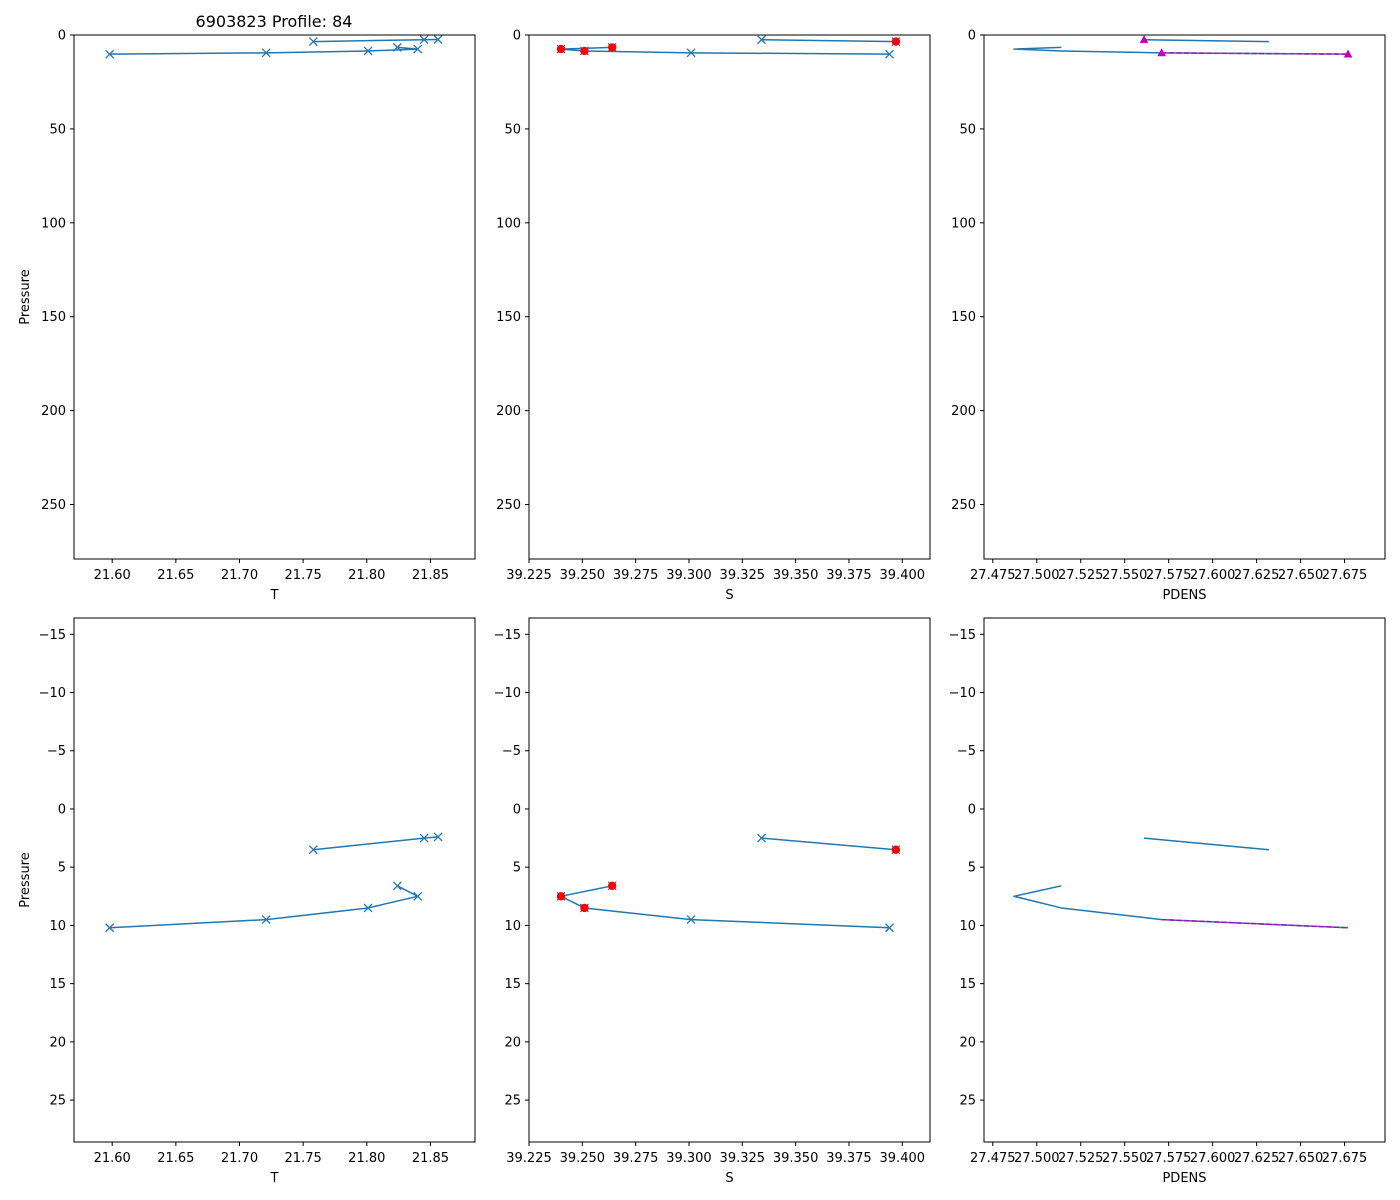 The width and height of the screenshot is (1400, 1200). I want to click on x-tick-label: 39.400, so click(903, 1158).